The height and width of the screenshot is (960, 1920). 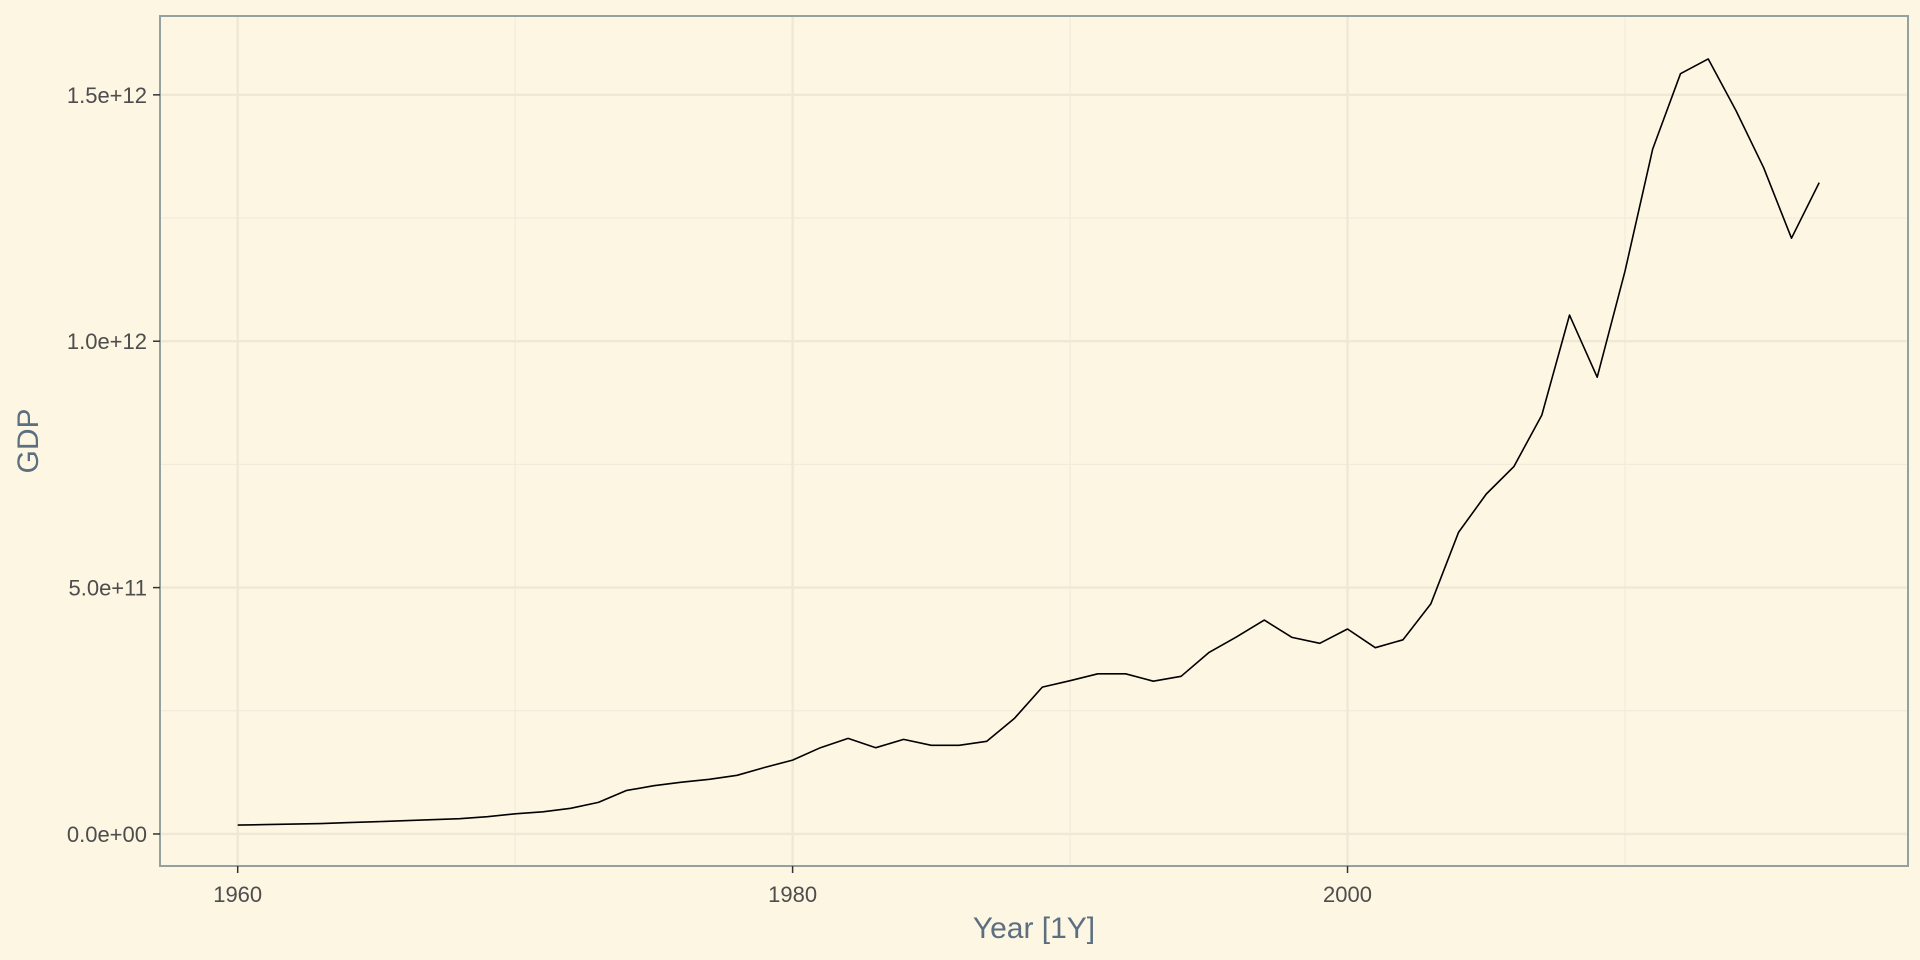 What do you see at coordinates (107, 341) in the screenshot?
I see `y-tick-label: 1.0e+12` at bounding box center [107, 341].